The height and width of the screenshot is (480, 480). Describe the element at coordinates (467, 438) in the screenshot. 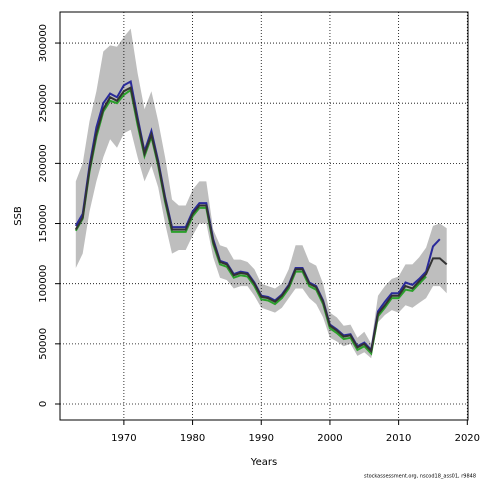

I see `x-tick-label: 2020` at that location.